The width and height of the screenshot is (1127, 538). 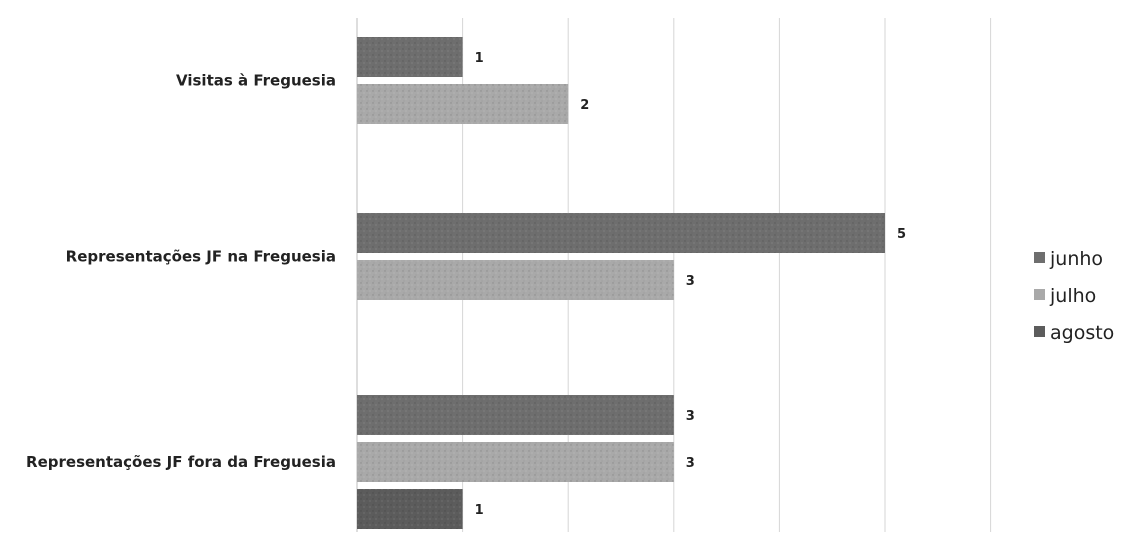 I want to click on legend-label-agosto: agosto, so click(x=1082, y=333).